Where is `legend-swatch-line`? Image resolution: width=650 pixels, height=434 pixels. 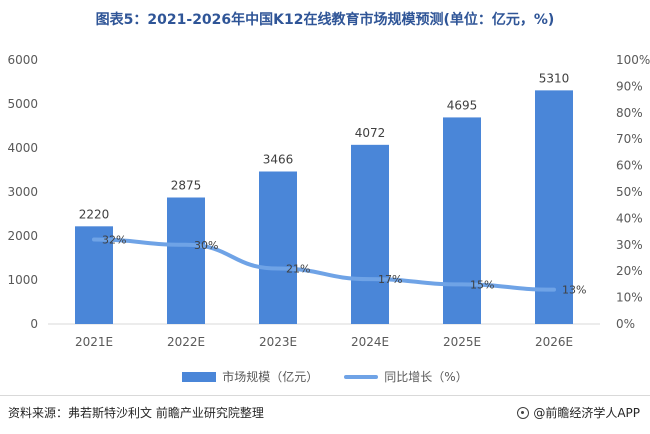
legend-swatch-line is located at coordinates (361, 376).